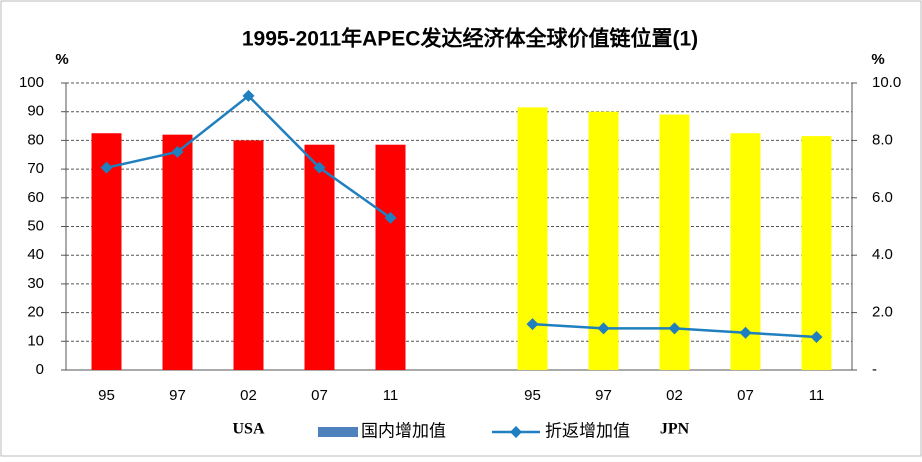 This screenshot has height=462, width=922. What do you see at coordinates (882, 139) in the screenshot?
I see `y2-tick-label: 8.0` at bounding box center [882, 139].